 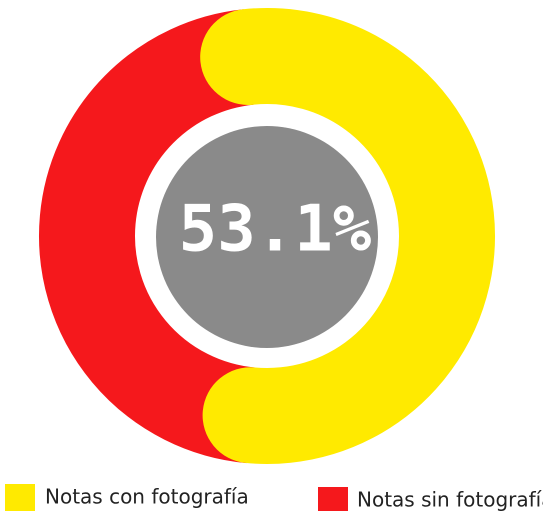 I want to click on legend-label: Notas con fotografía, so click(x=147, y=497).